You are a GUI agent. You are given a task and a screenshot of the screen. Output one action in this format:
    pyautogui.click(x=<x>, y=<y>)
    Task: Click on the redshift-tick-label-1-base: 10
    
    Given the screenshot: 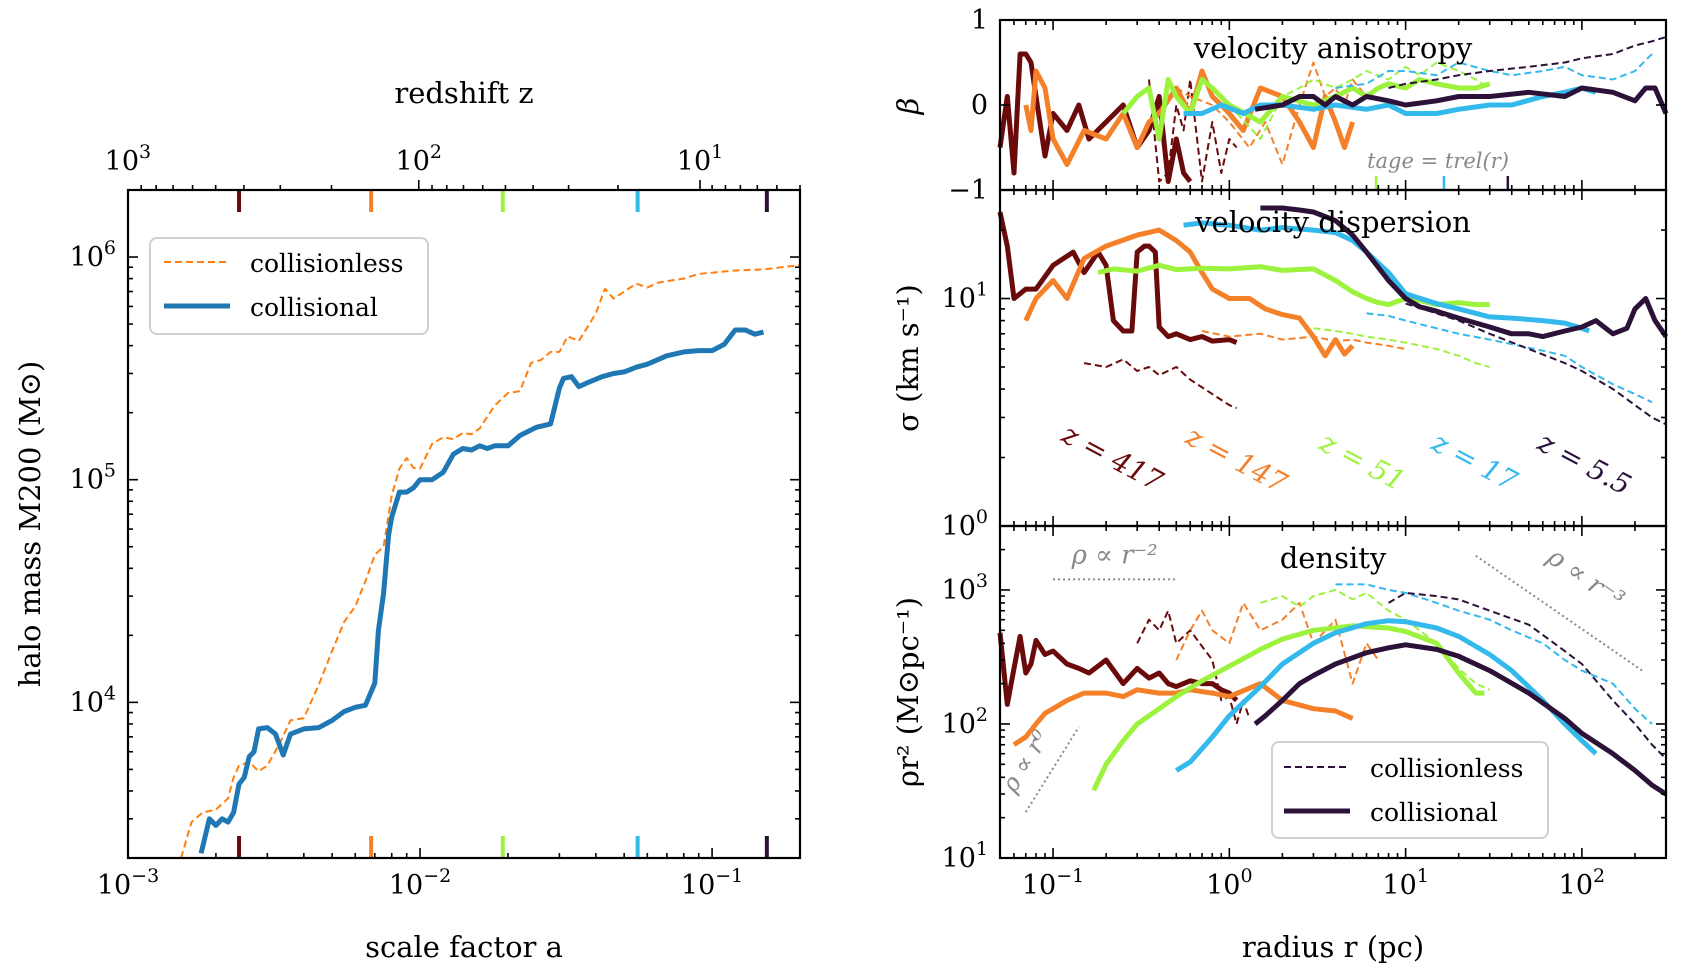 What is the action you would take?
    pyautogui.click(x=413, y=161)
    